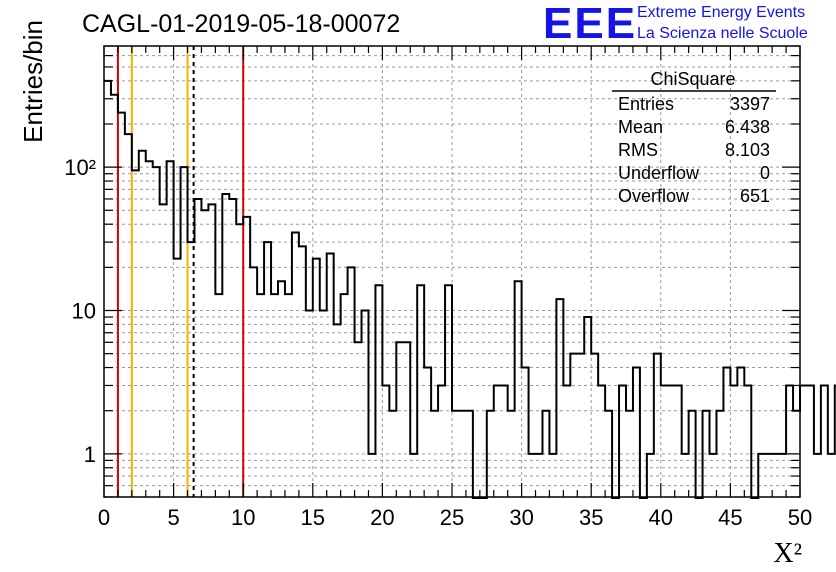  I want to click on x-tick-label: 5, so click(173, 517).